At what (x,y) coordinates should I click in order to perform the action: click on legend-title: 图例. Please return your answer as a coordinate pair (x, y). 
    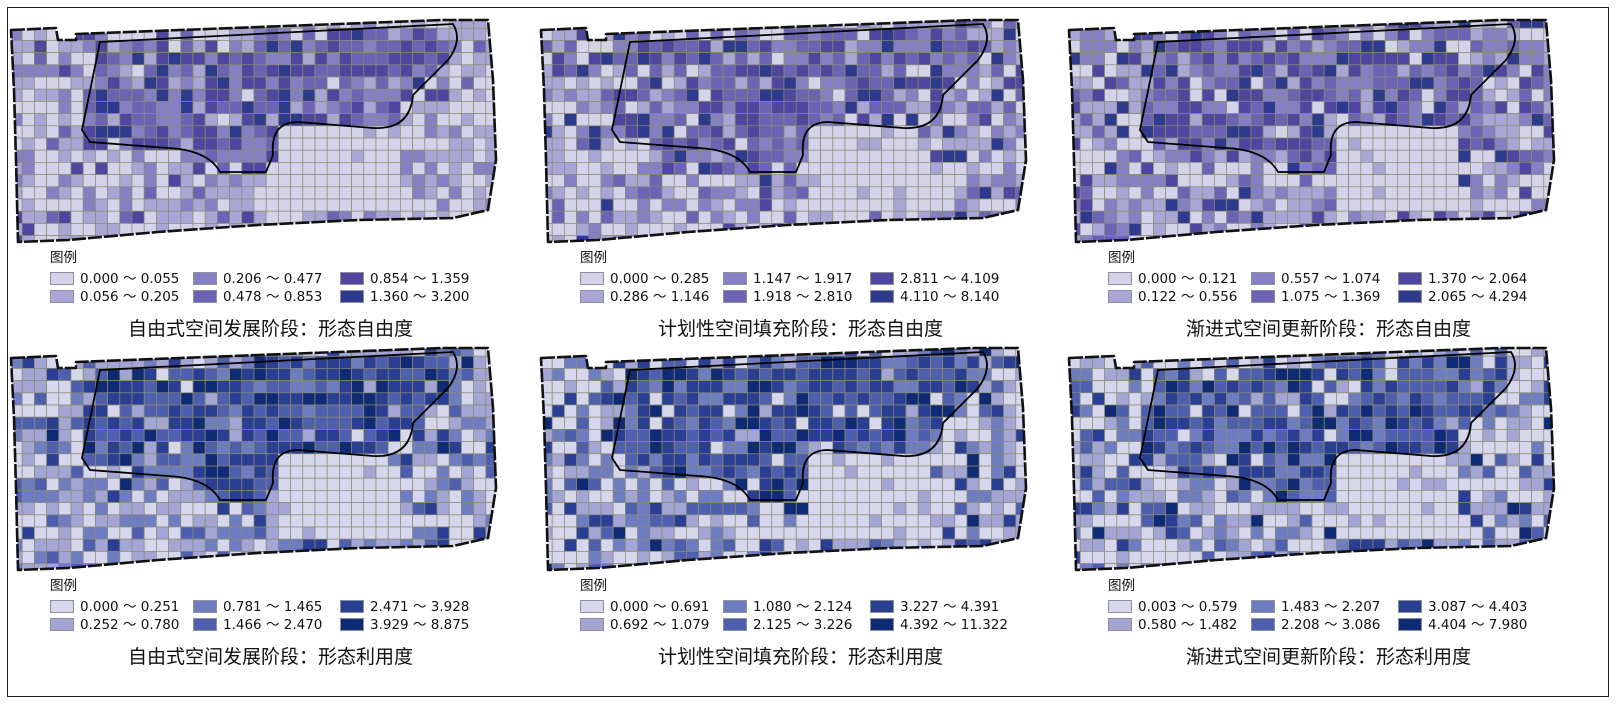
    Looking at the image, I should click on (1121, 258).